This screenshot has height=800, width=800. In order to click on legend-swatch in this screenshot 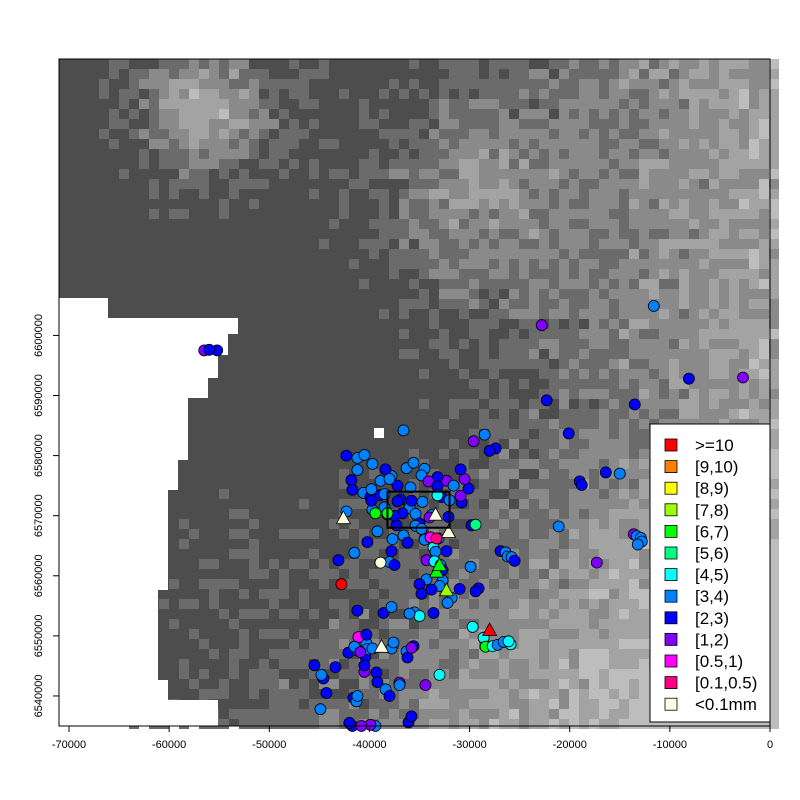, I will do `click(671, 618)`.